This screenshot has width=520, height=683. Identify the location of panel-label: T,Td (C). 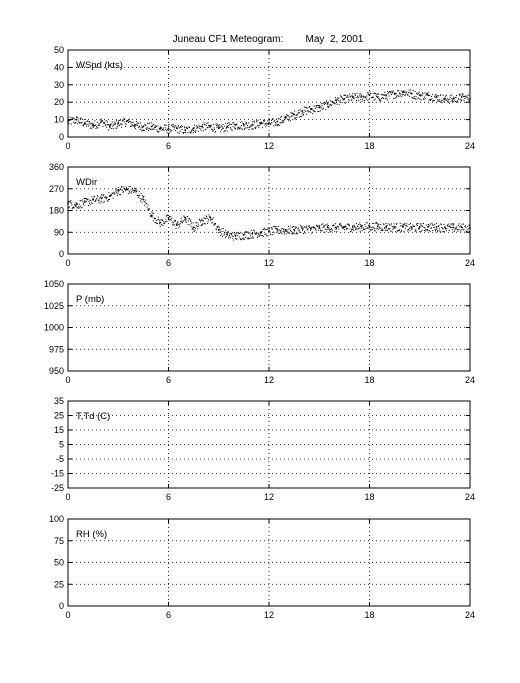
(93, 416).